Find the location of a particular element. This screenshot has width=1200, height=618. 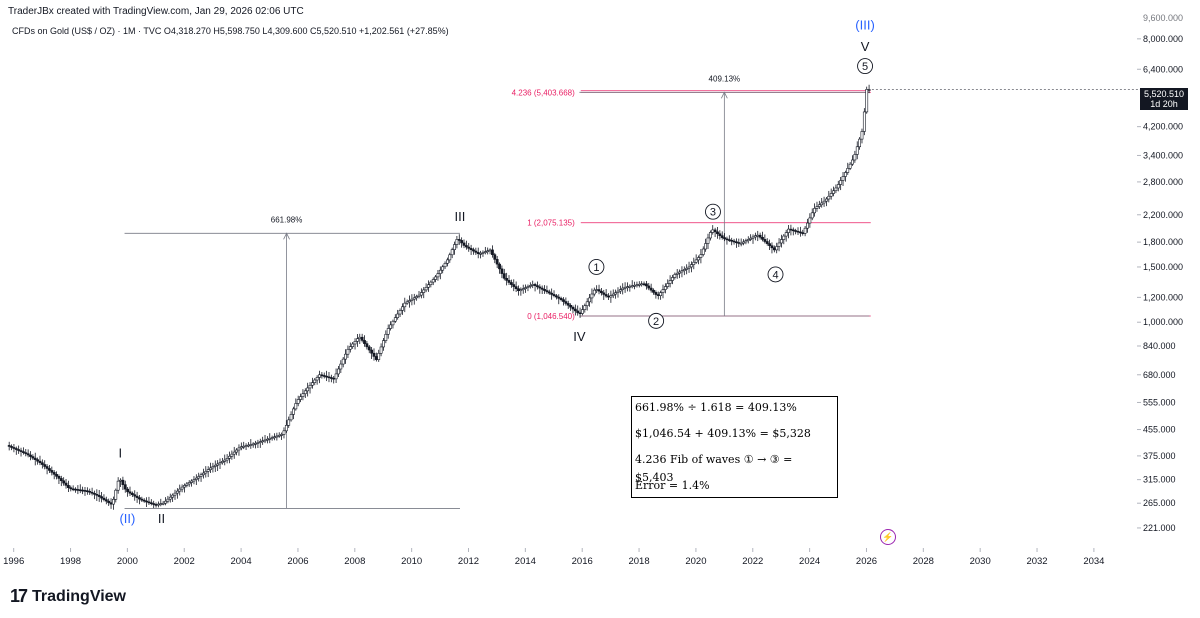

wave-label: (III) is located at coordinates (865, 24).